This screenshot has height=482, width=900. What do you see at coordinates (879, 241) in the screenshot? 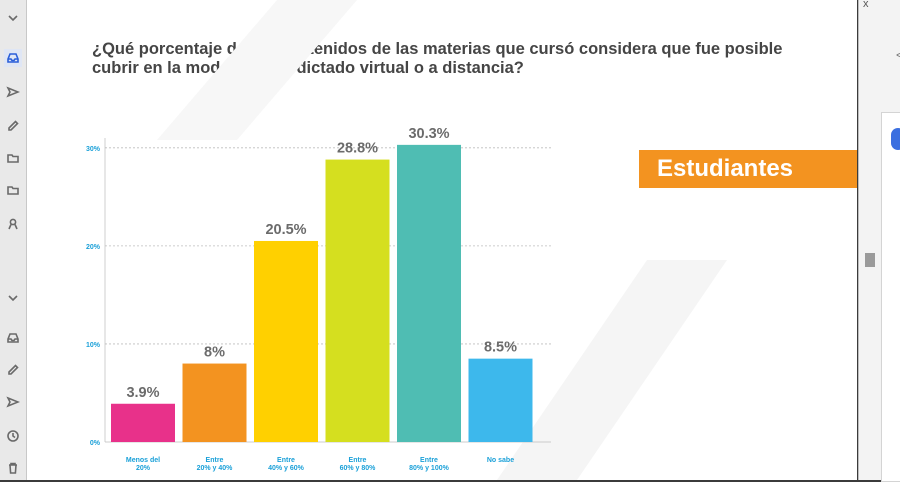
I see `right-panel` at bounding box center [879, 241].